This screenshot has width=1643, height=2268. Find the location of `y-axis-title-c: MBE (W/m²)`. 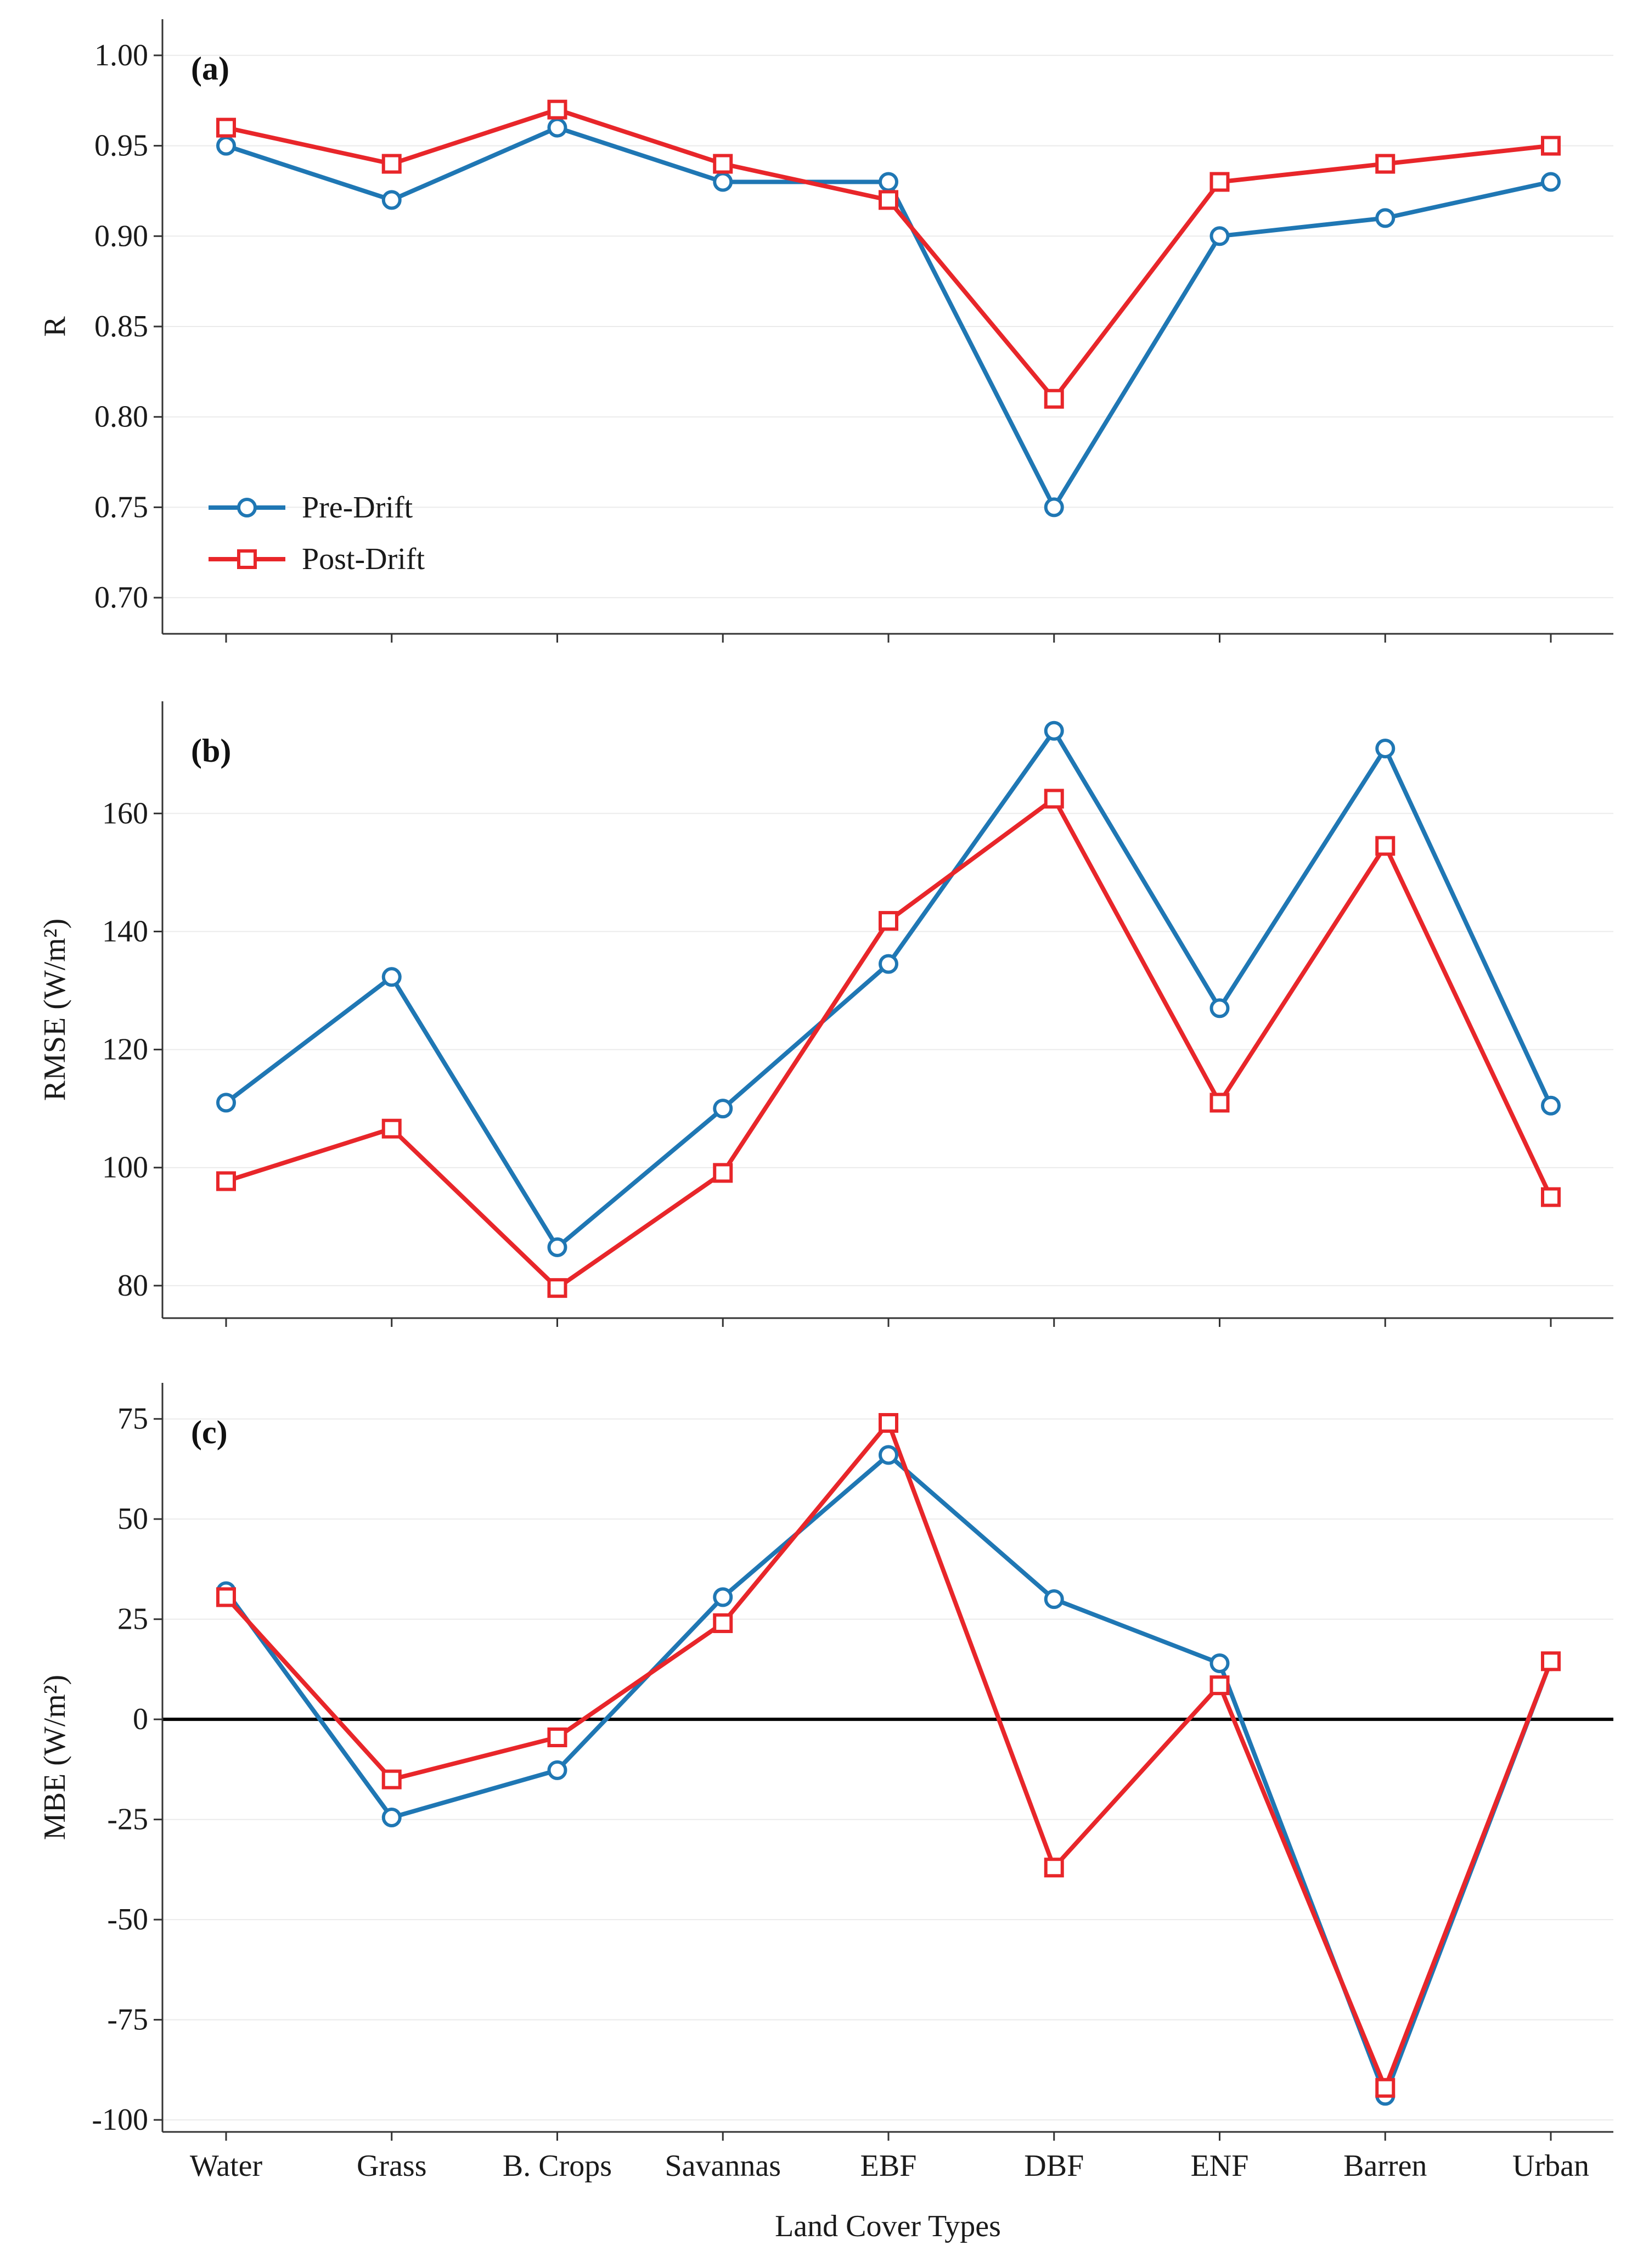

y-axis-title-c: MBE (W/m²) is located at coordinates (55, 1757).